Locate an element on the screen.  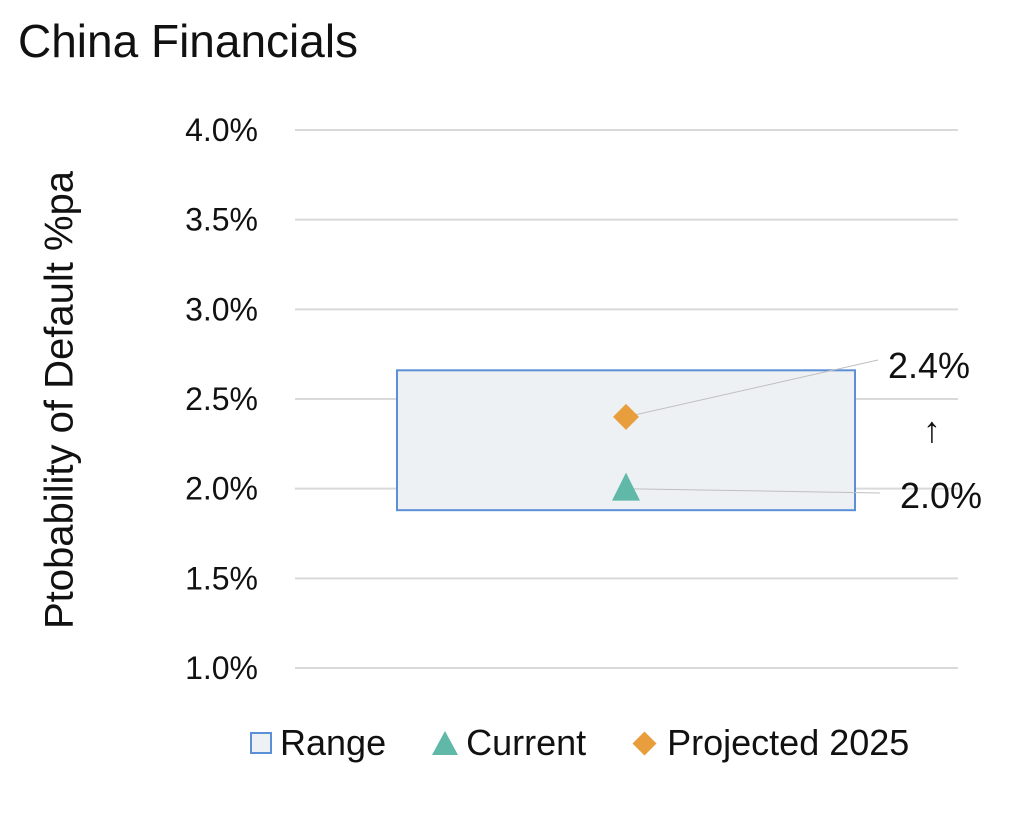
y-tick-label: 1.0% is located at coordinates (221, 668).